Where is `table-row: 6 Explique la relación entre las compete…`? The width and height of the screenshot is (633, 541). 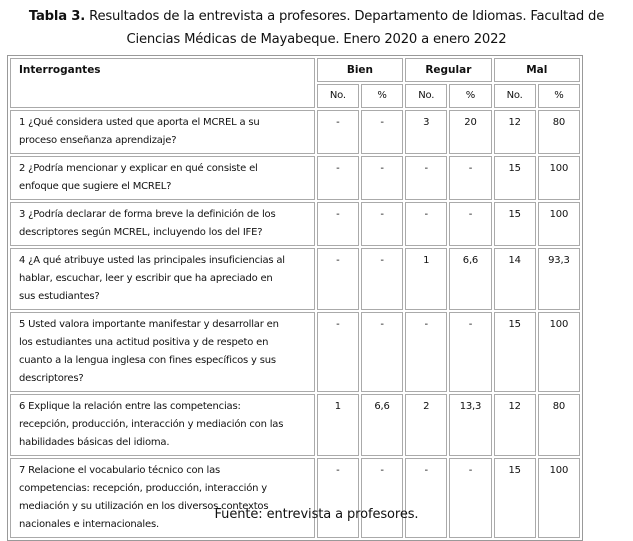
table-row: 6 Explique la relación entre las compete… is located at coordinates (295, 425).